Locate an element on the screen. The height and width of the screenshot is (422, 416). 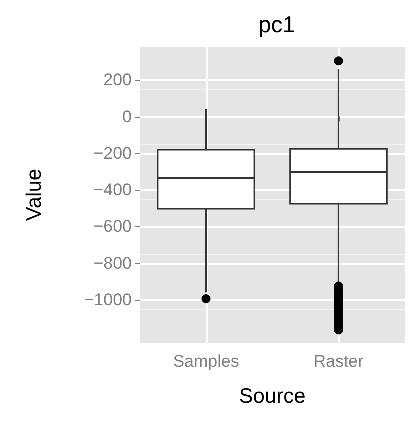
x-tick-label: Raster is located at coordinates (339, 361).